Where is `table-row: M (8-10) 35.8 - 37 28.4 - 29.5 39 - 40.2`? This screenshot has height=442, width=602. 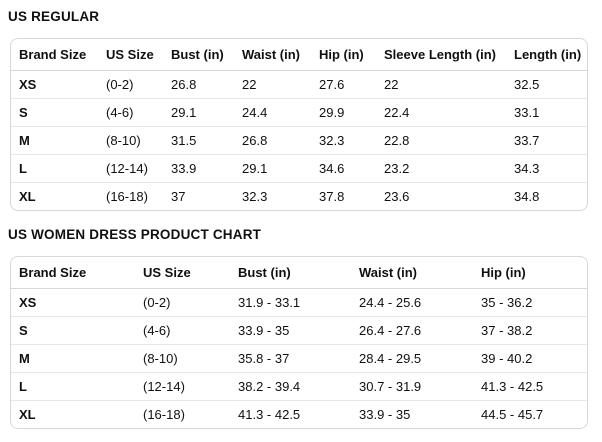
table-row: M (8-10) 35.8 - 37 28.4 - 29.5 39 - 40.2 is located at coordinates (299, 358).